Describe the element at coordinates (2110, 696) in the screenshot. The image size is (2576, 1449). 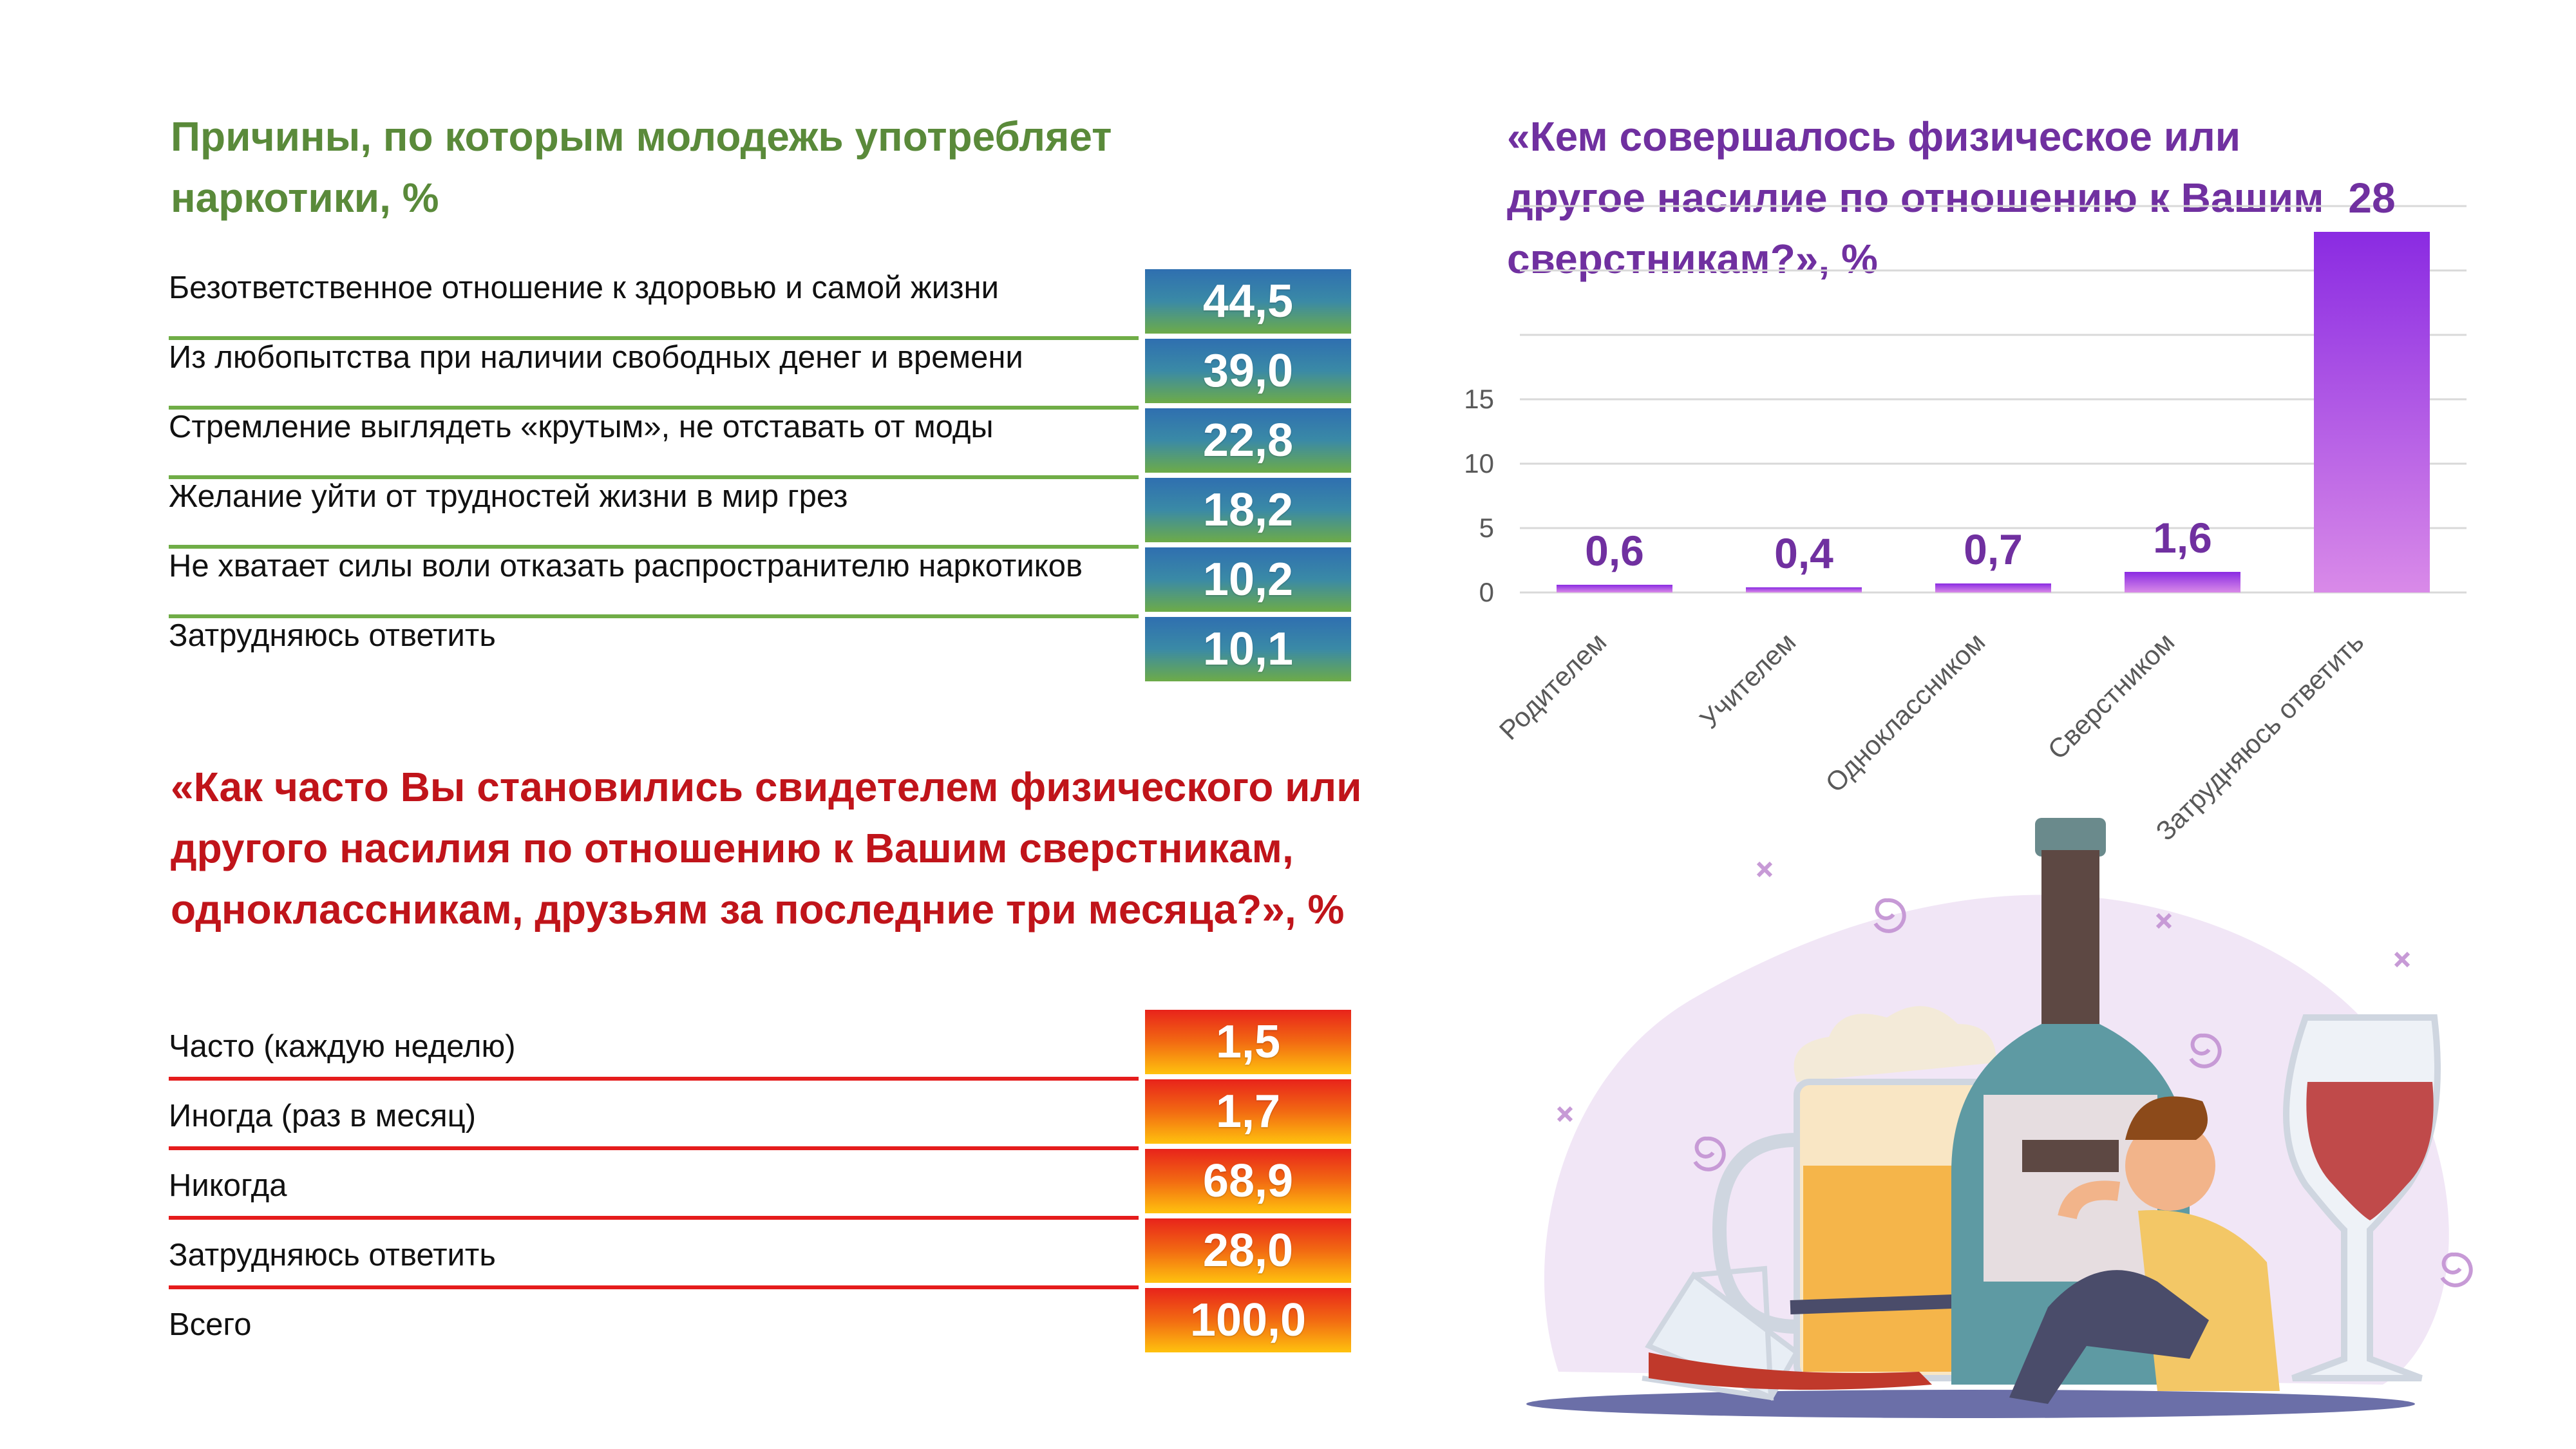
I see `x-category-label: Сверстником` at that location.